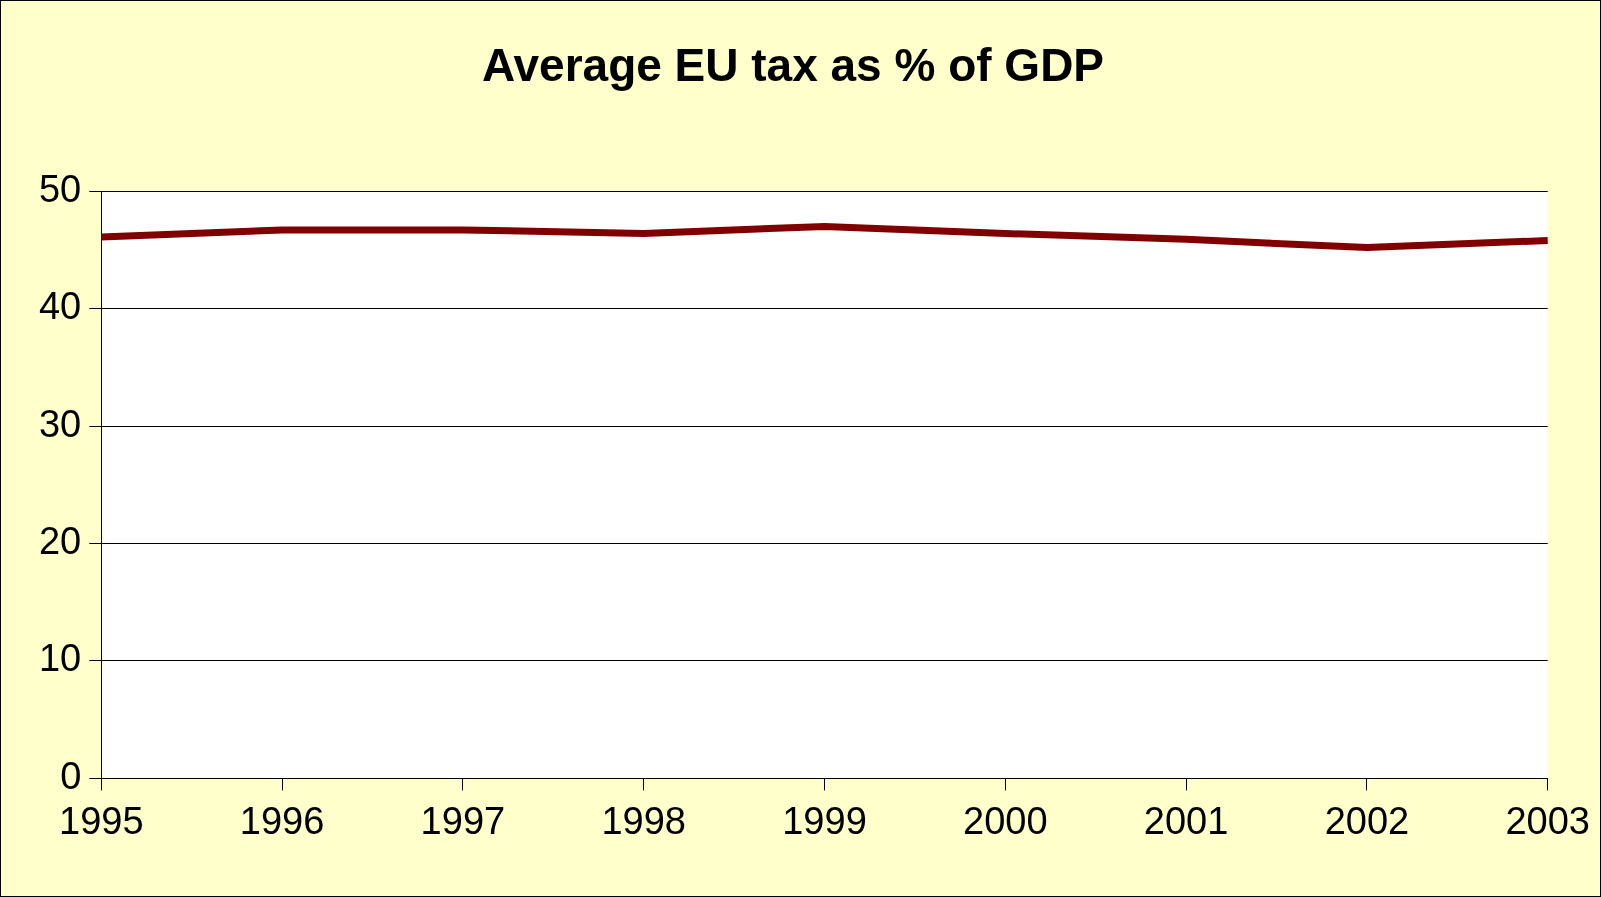 The height and width of the screenshot is (897, 1601). Describe the element at coordinates (60, 541) in the screenshot. I see `y-tick-label: 20` at that location.